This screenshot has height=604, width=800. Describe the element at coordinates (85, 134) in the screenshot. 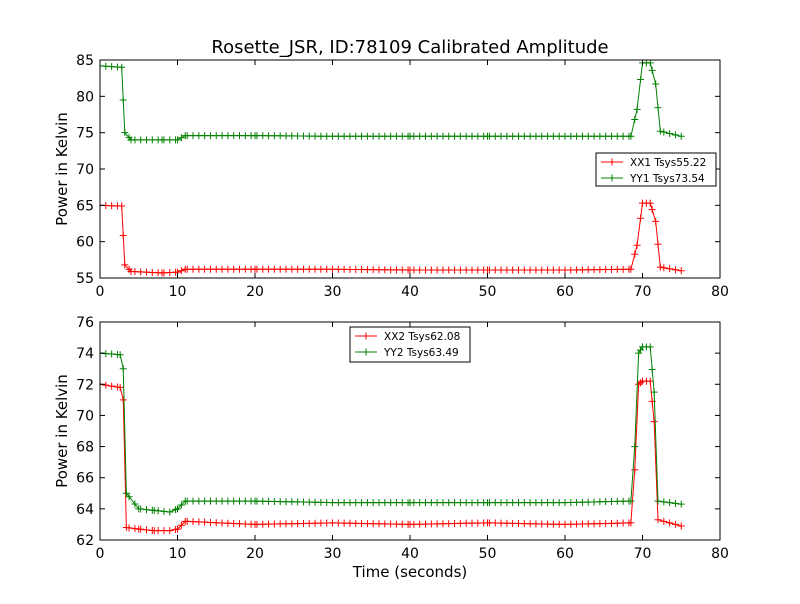

I see `y-tick-label: 75` at that location.